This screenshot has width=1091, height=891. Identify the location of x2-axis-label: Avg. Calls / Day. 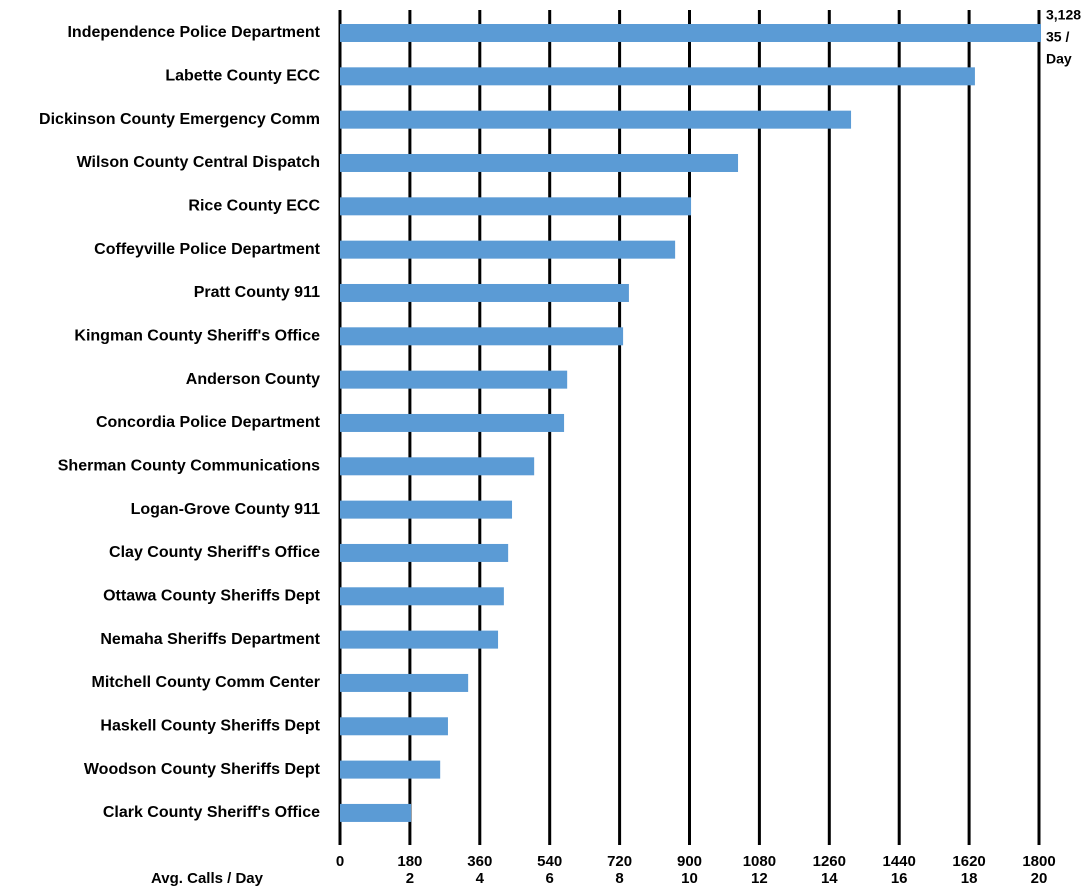
(207, 878).